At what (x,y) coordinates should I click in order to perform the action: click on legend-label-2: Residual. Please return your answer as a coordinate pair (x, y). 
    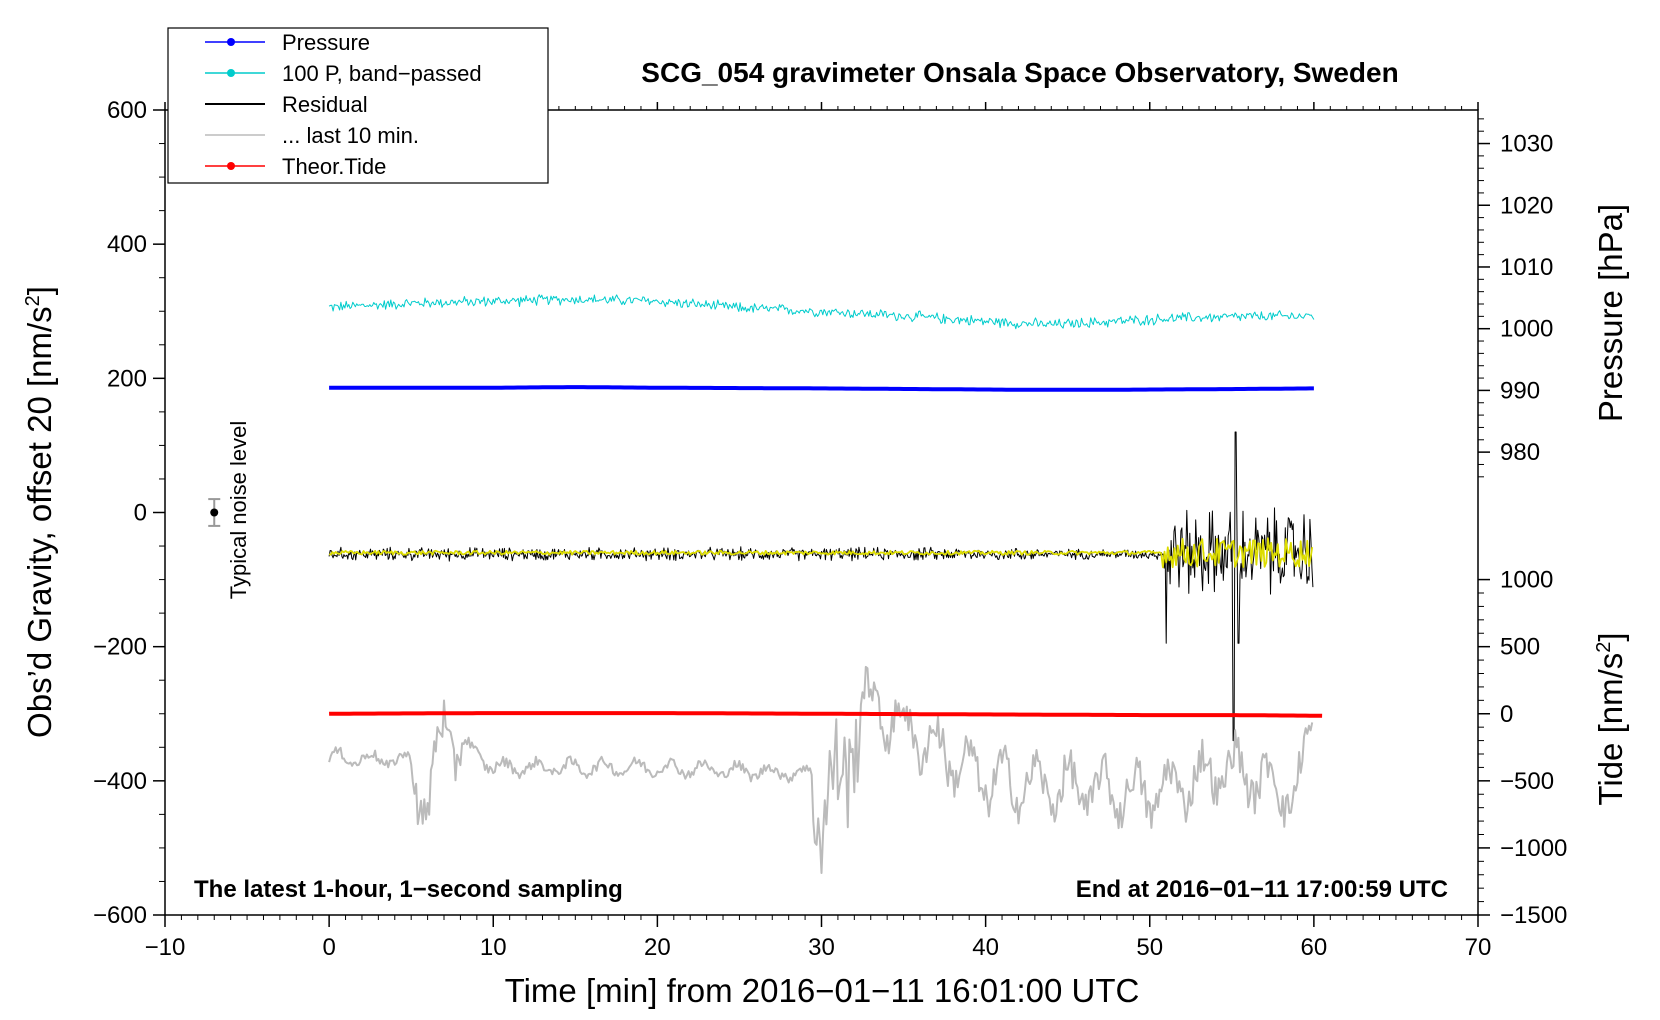
    Looking at the image, I should click on (325, 104).